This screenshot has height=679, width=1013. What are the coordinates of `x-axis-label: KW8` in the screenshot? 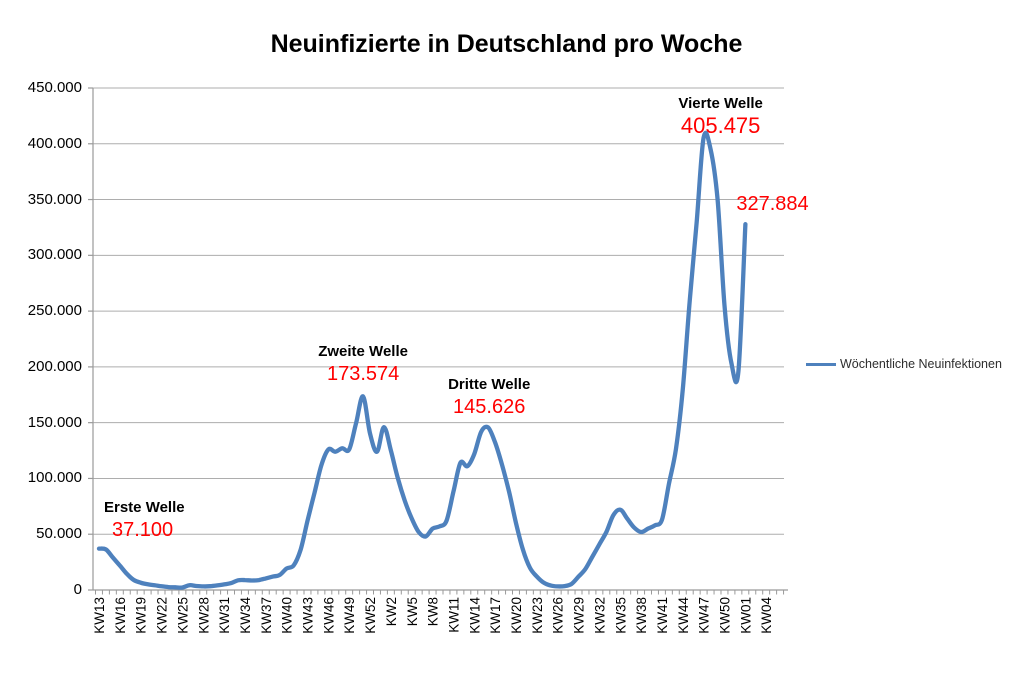 It's located at (433, 611).